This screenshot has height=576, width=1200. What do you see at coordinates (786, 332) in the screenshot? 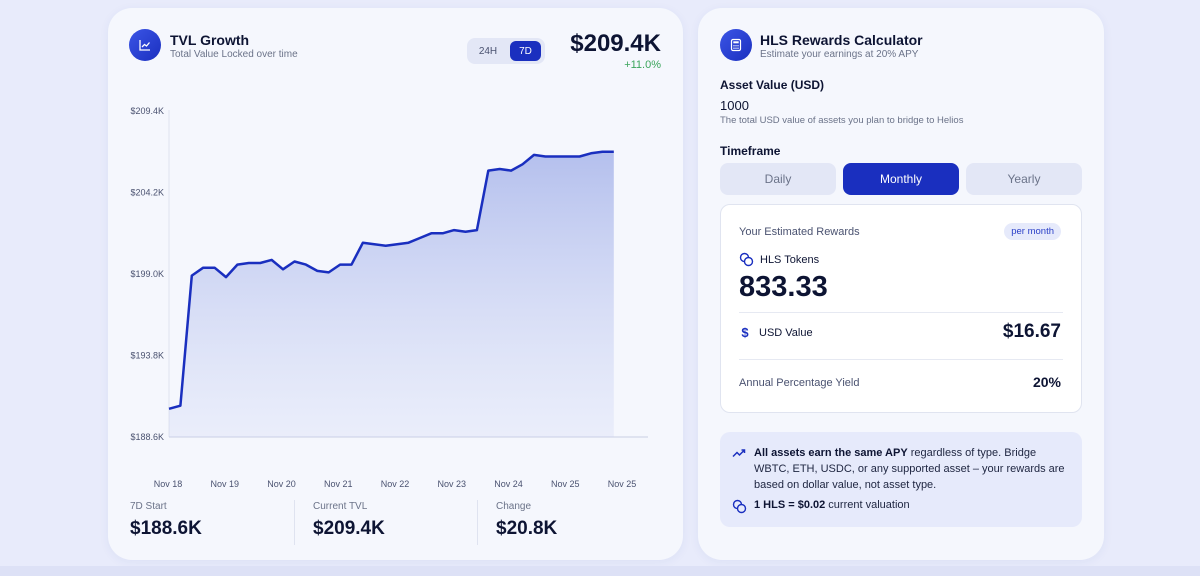
I see `usd-value-label: USD Value` at bounding box center [786, 332].